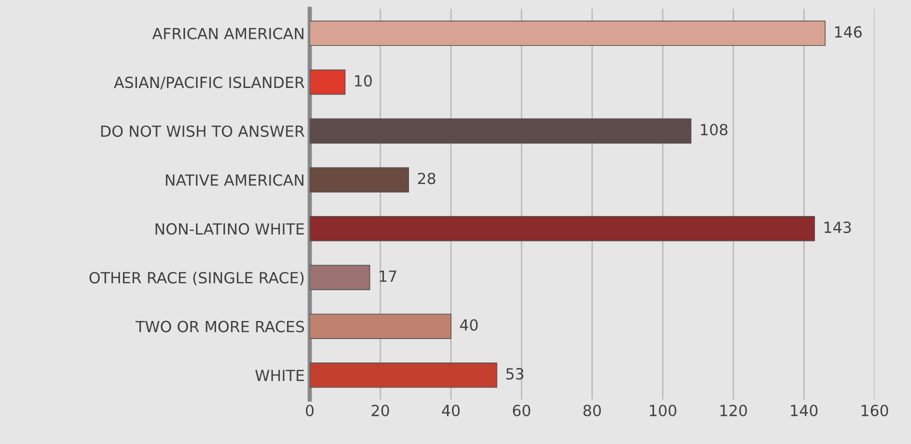  I want to click on x-tick-label: 140, so click(804, 410).